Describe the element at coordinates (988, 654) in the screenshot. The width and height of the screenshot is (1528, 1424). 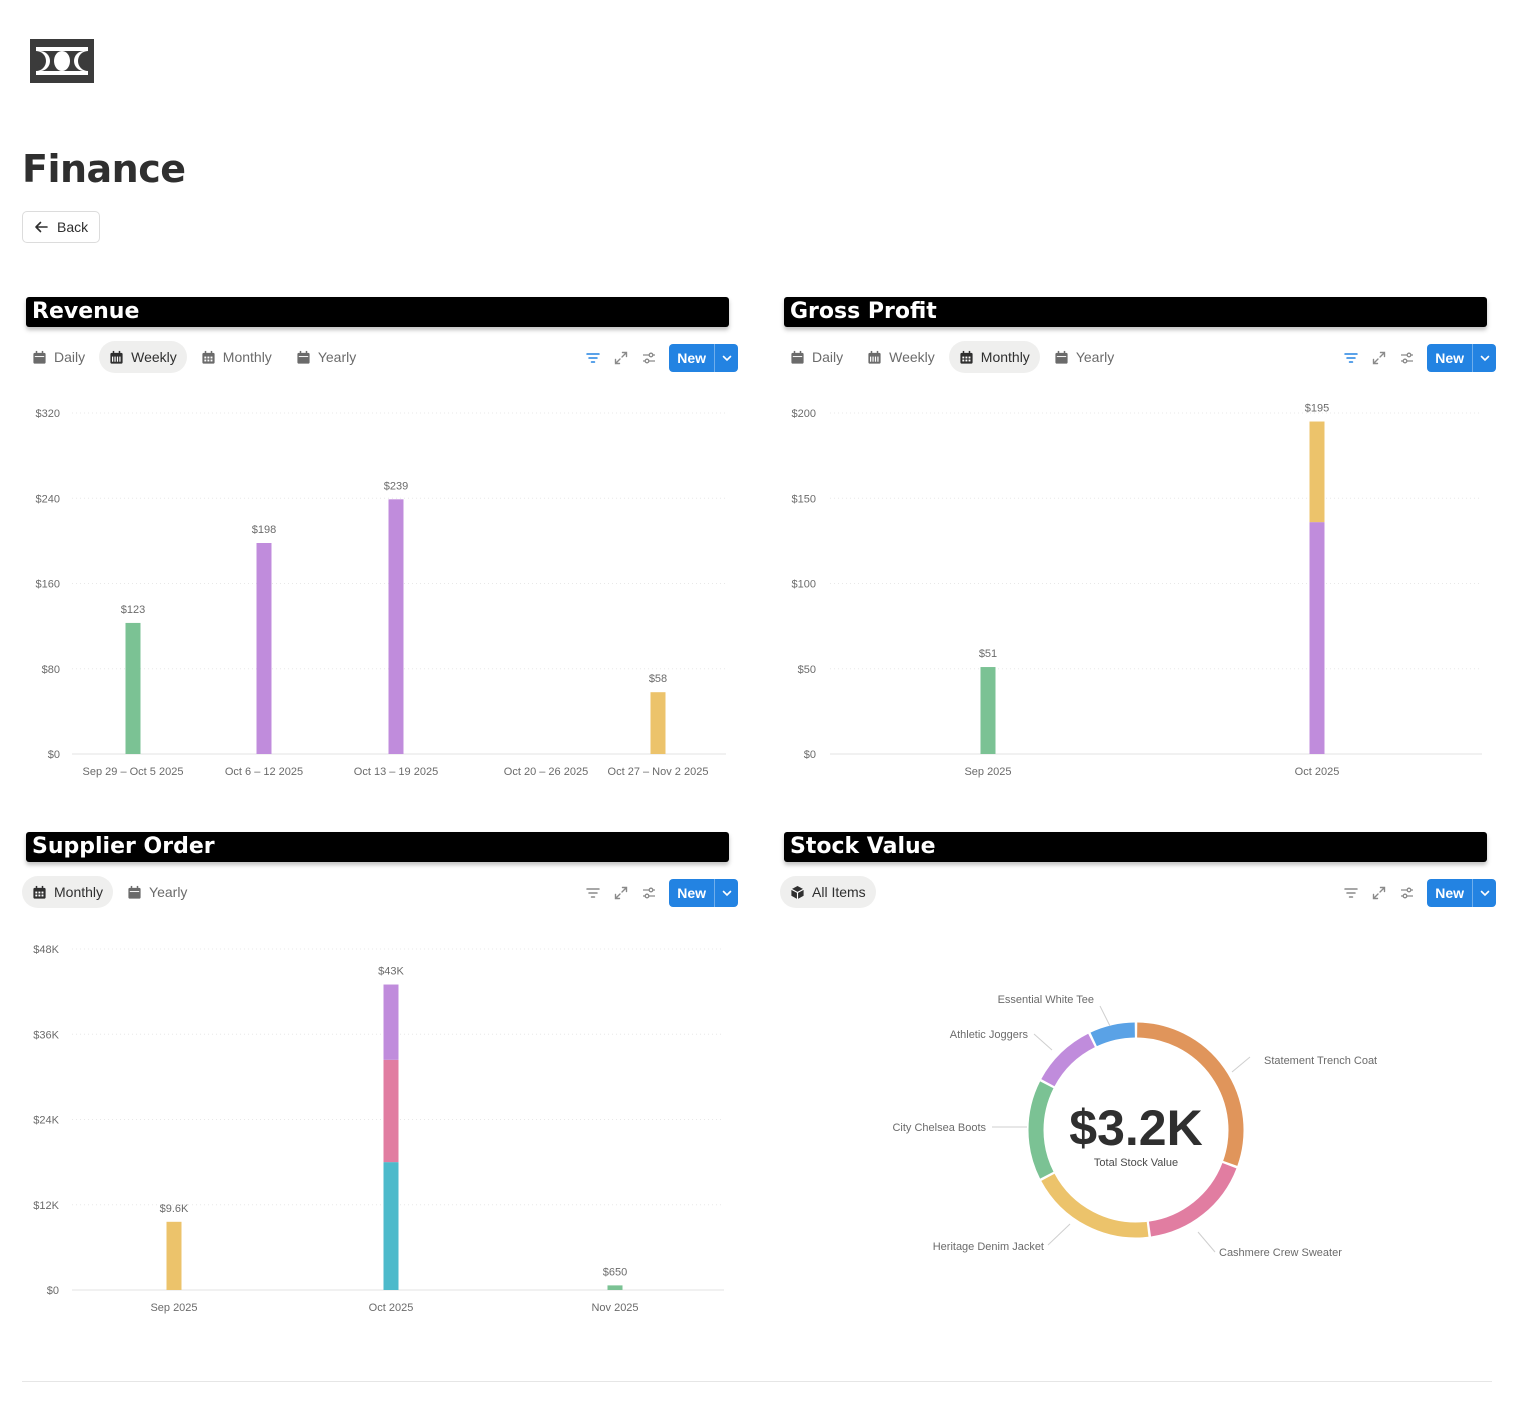
I see `data-label: $51` at that location.